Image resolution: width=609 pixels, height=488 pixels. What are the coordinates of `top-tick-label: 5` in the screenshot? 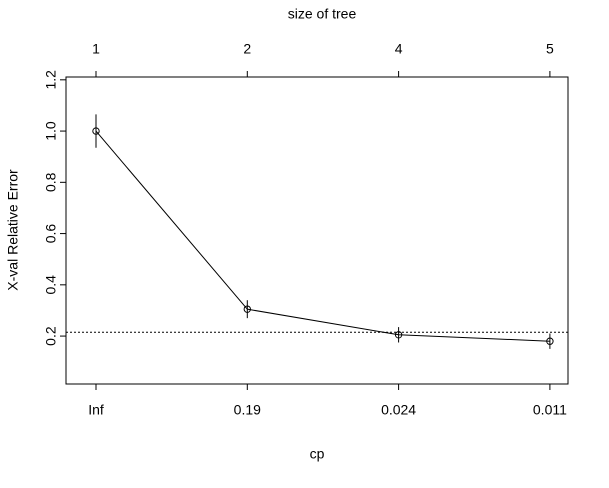 It's located at (550, 49).